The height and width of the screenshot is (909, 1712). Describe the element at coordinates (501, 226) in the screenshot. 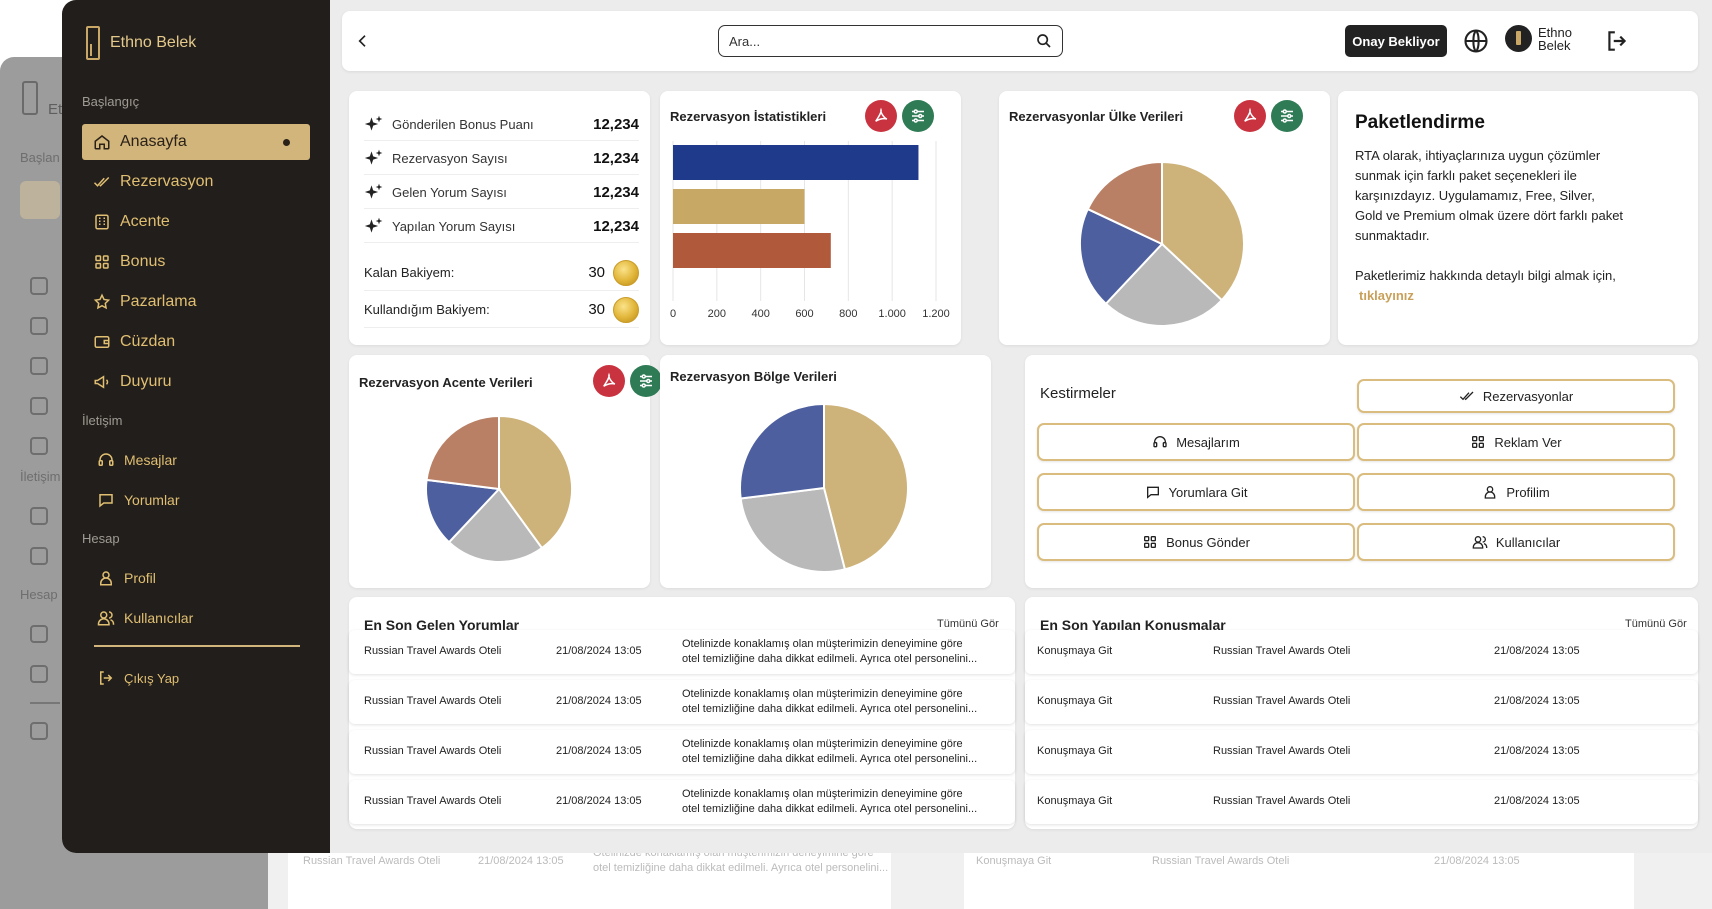

I see `stat-row: Yapılan Yorum Sayısı 12,234` at that location.